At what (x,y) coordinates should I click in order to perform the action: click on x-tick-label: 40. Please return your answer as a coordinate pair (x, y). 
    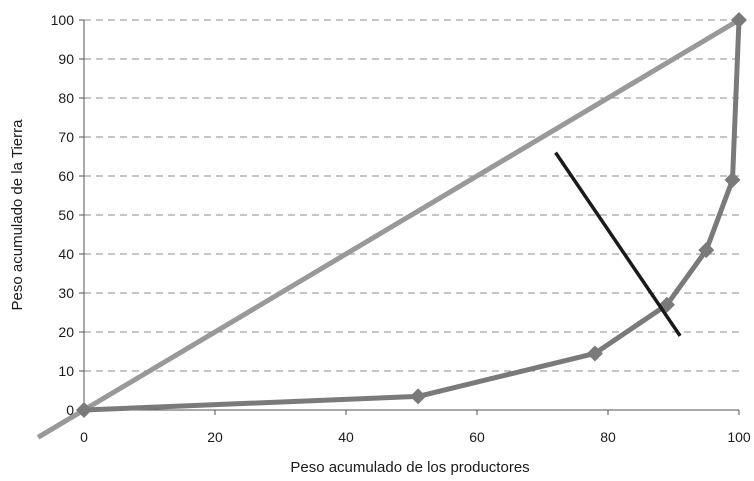
    Looking at the image, I should click on (346, 437).